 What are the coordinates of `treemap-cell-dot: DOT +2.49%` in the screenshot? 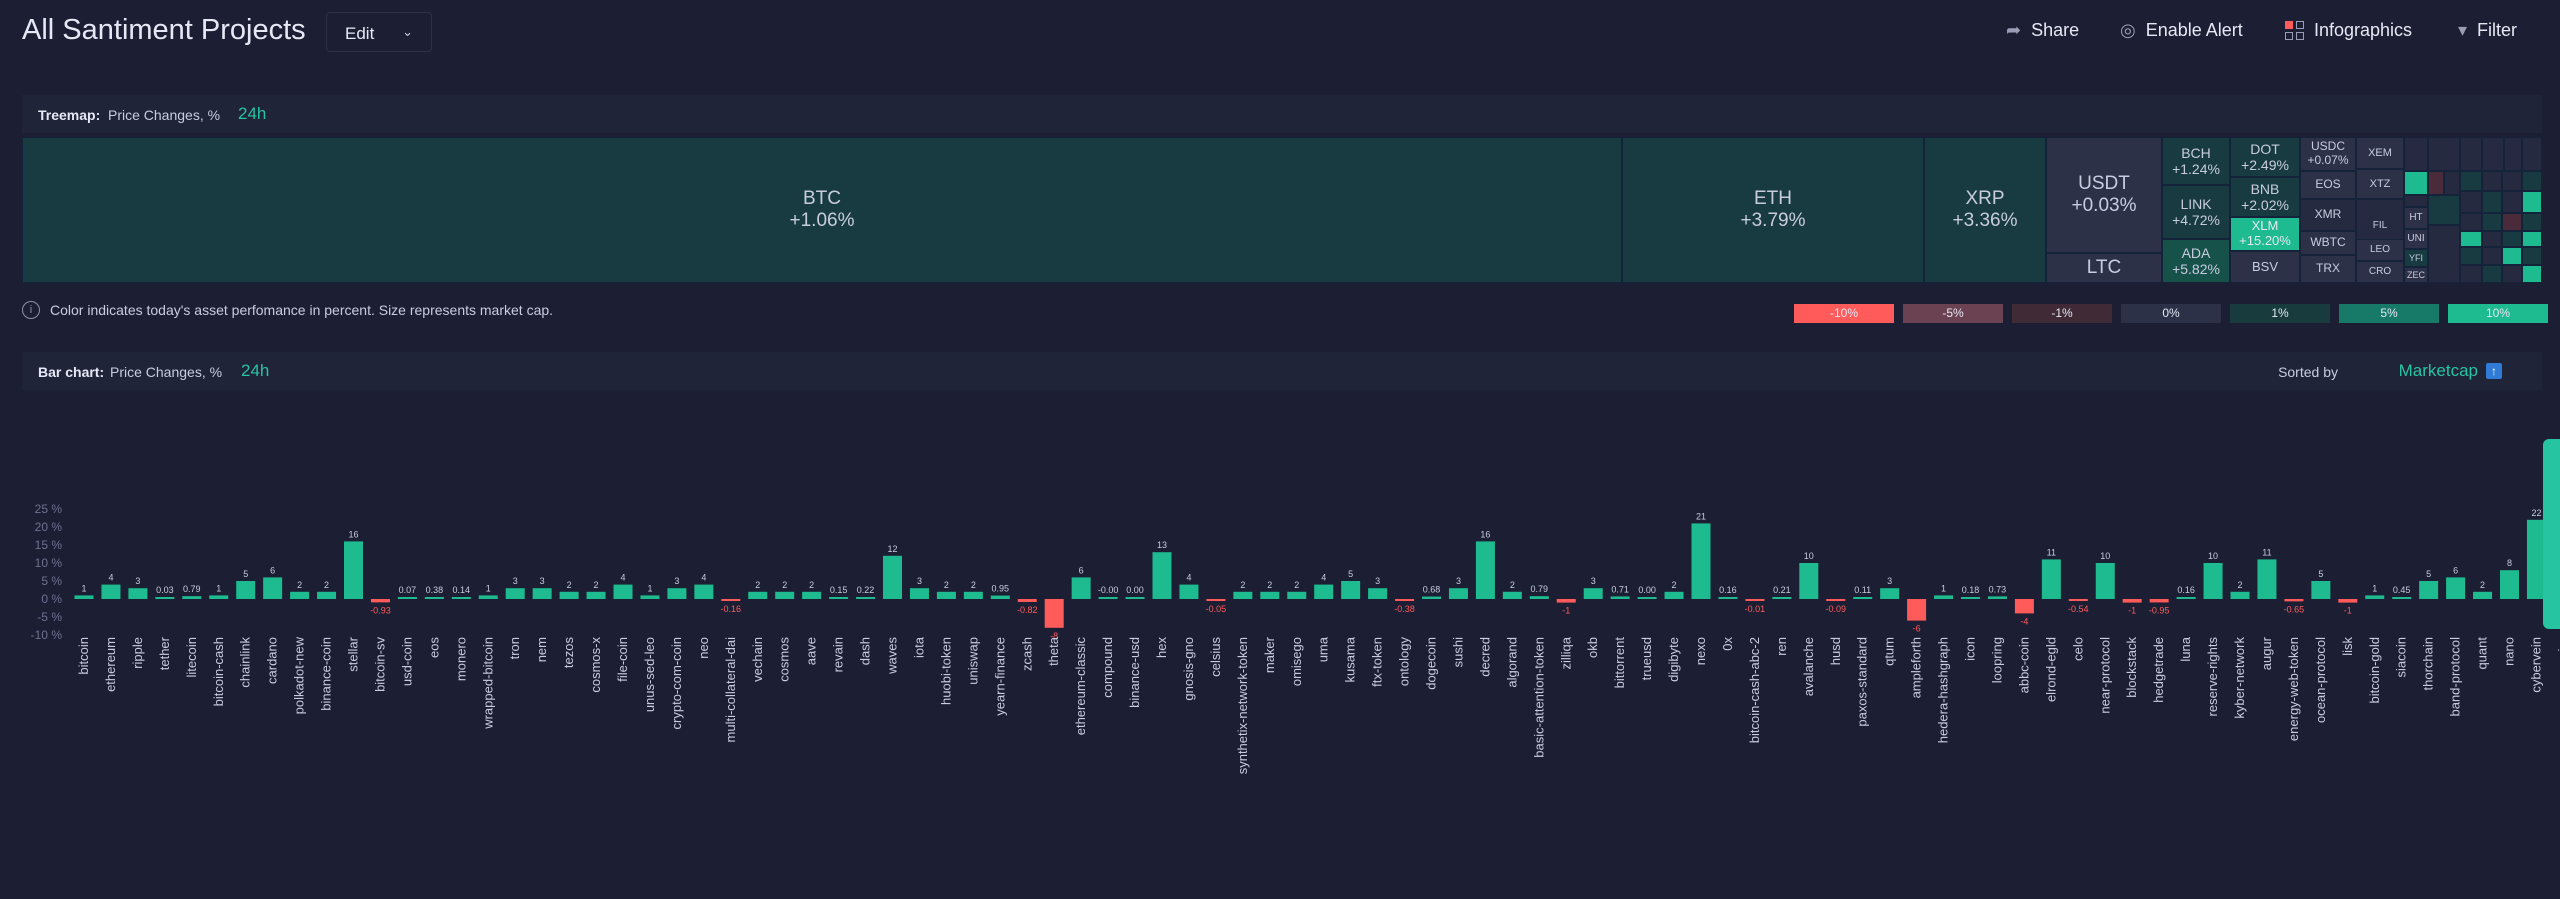 It's located at (2265, 157).